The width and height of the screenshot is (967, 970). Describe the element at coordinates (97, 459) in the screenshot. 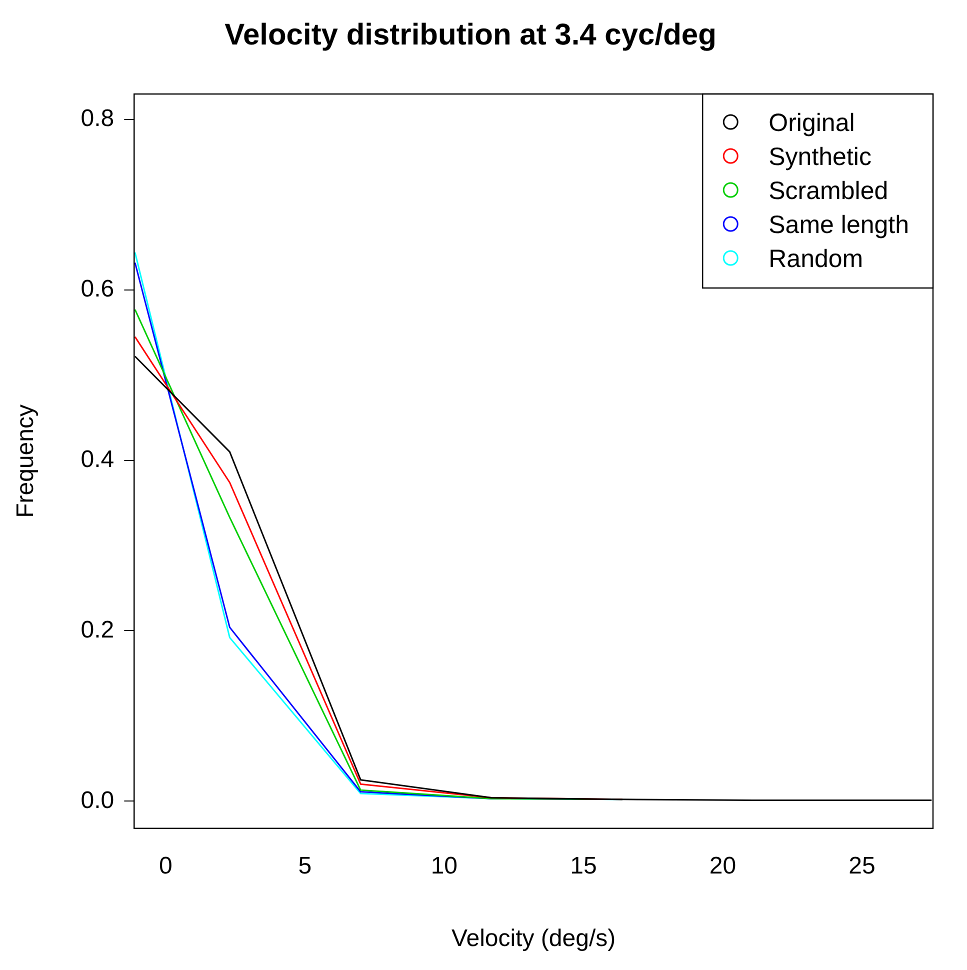

I see `y-tick-label: 0.4` at that location.